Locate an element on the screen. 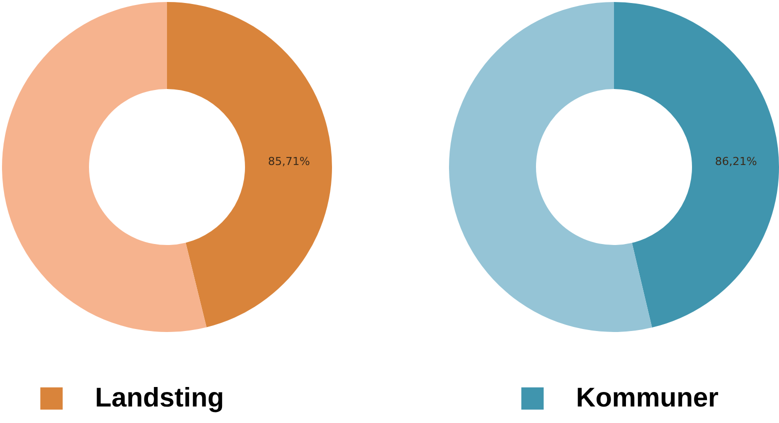  legend-label: Landsting is located at coordinates (159, 397).